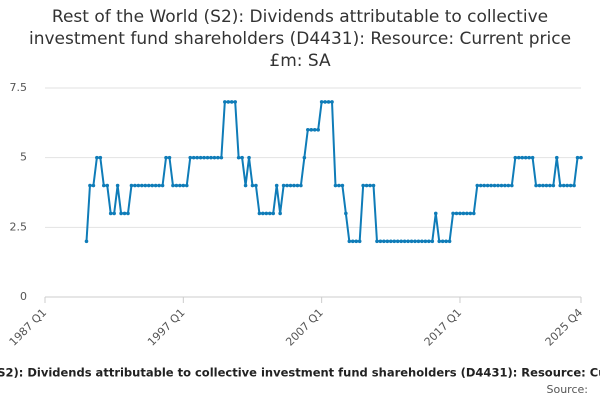 The height and width of the screenshot is (400, 600). I want to click on x-tick-label: 2017 Q1, so click(443, 327).